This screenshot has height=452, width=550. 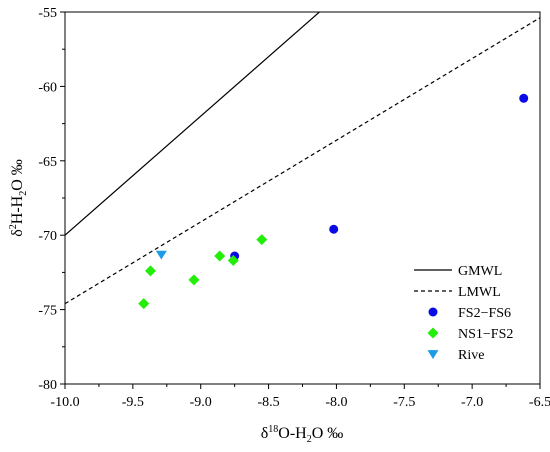 I want to click on y-axis-title: δ2H-H2O ‰, so click(x=18, y=198).